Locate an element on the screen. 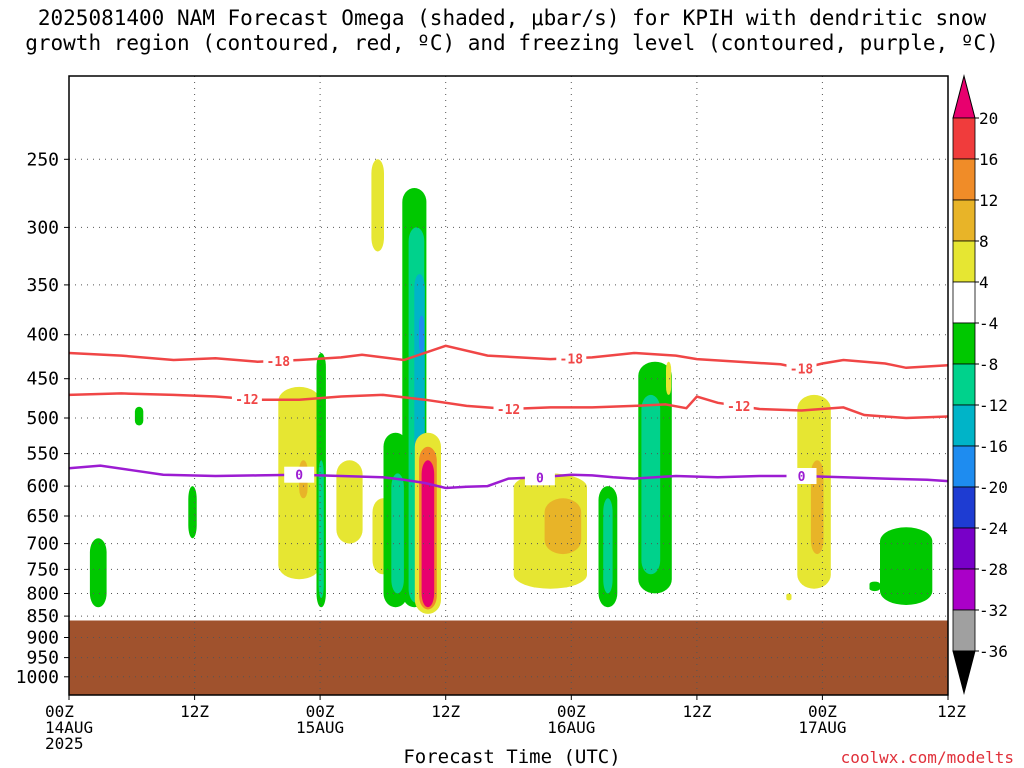 The height and width of the screenshot is (768, 1024). colorbar-legend: 20 16 12 8 4 -4 -8 -12 -16 -20 -24 -28 -32 -36 is located at coordinates (980, 384).